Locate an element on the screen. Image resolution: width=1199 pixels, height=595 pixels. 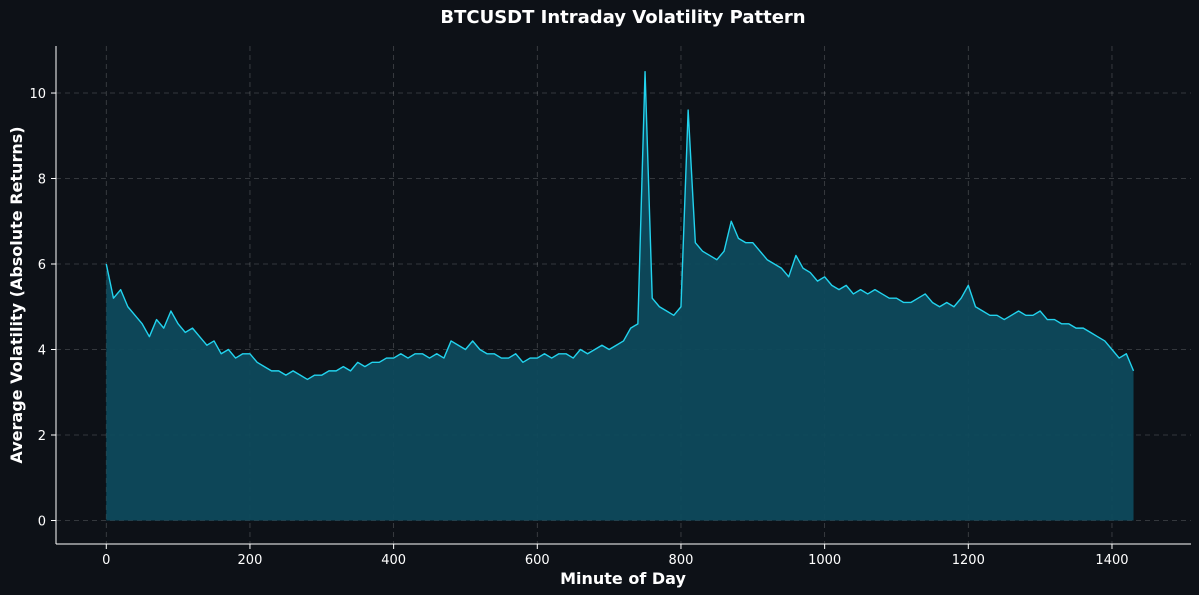
x-tick-label: 1200 is located at coordinates (968, 560).